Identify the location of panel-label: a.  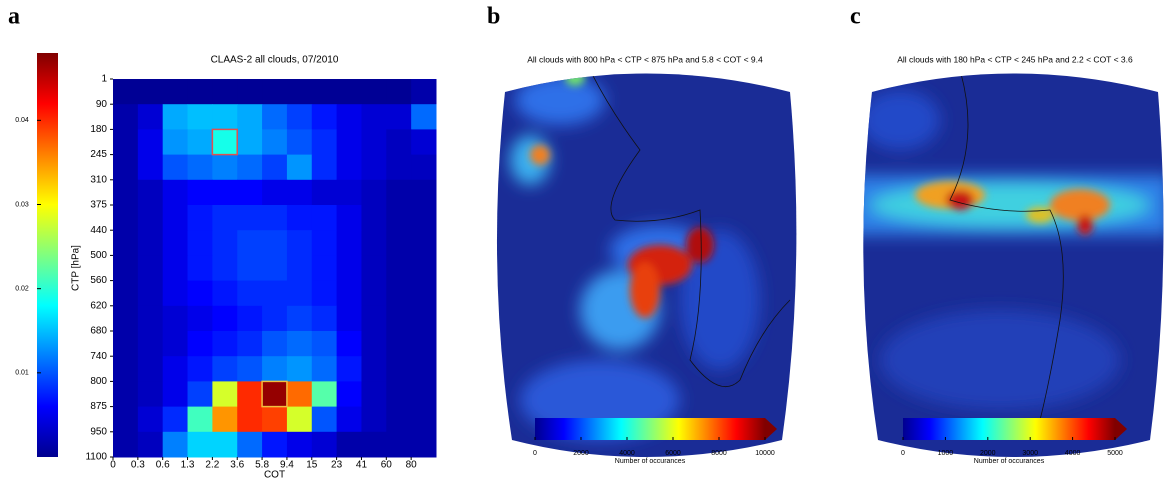
(14, 17).